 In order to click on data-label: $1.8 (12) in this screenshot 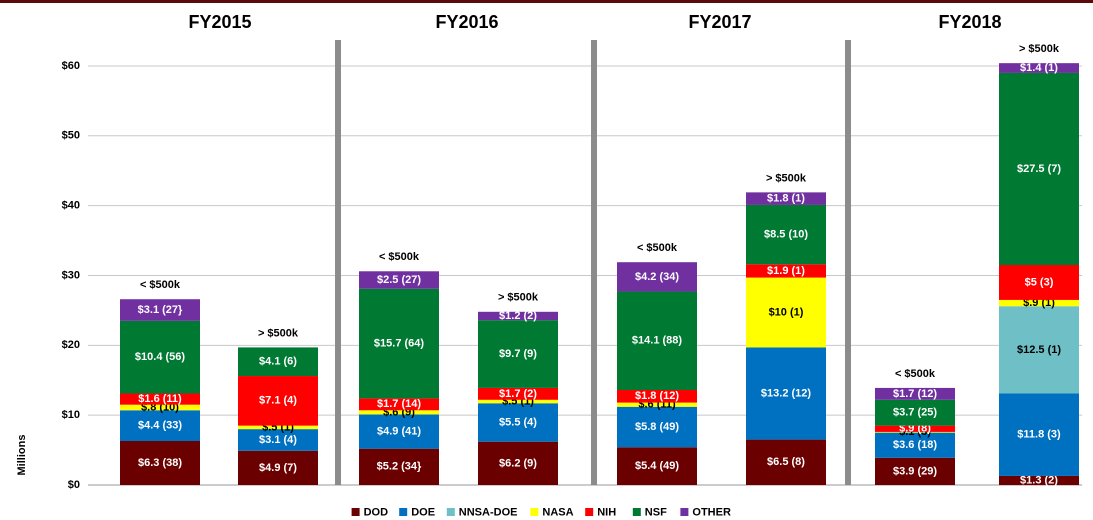, I will do `click(657, 396)`.